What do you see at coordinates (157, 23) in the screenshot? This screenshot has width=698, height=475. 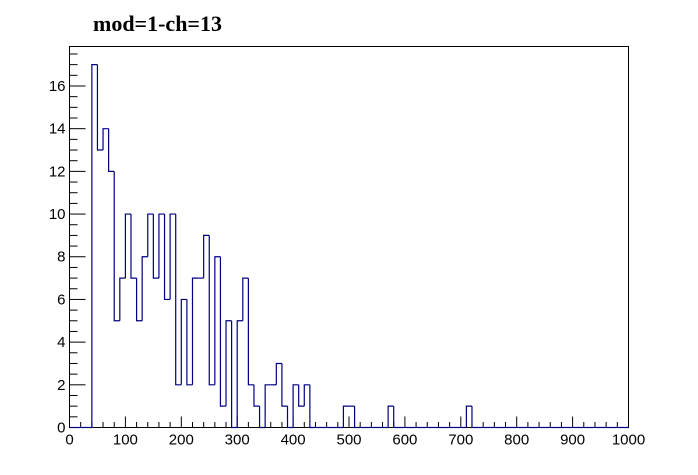 I see `chart-title: mod=1-ch=13` at bounding box center [157, 23].